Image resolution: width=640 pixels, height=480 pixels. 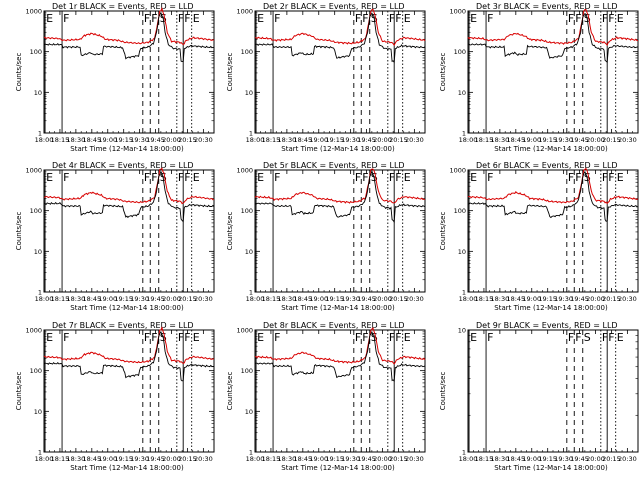 What do you see at coordinates (334, 325) in the screenshot?
I see `panel-title: Det 8r BLACK = Events, RED = LLD` at bounding box center [334, 325].